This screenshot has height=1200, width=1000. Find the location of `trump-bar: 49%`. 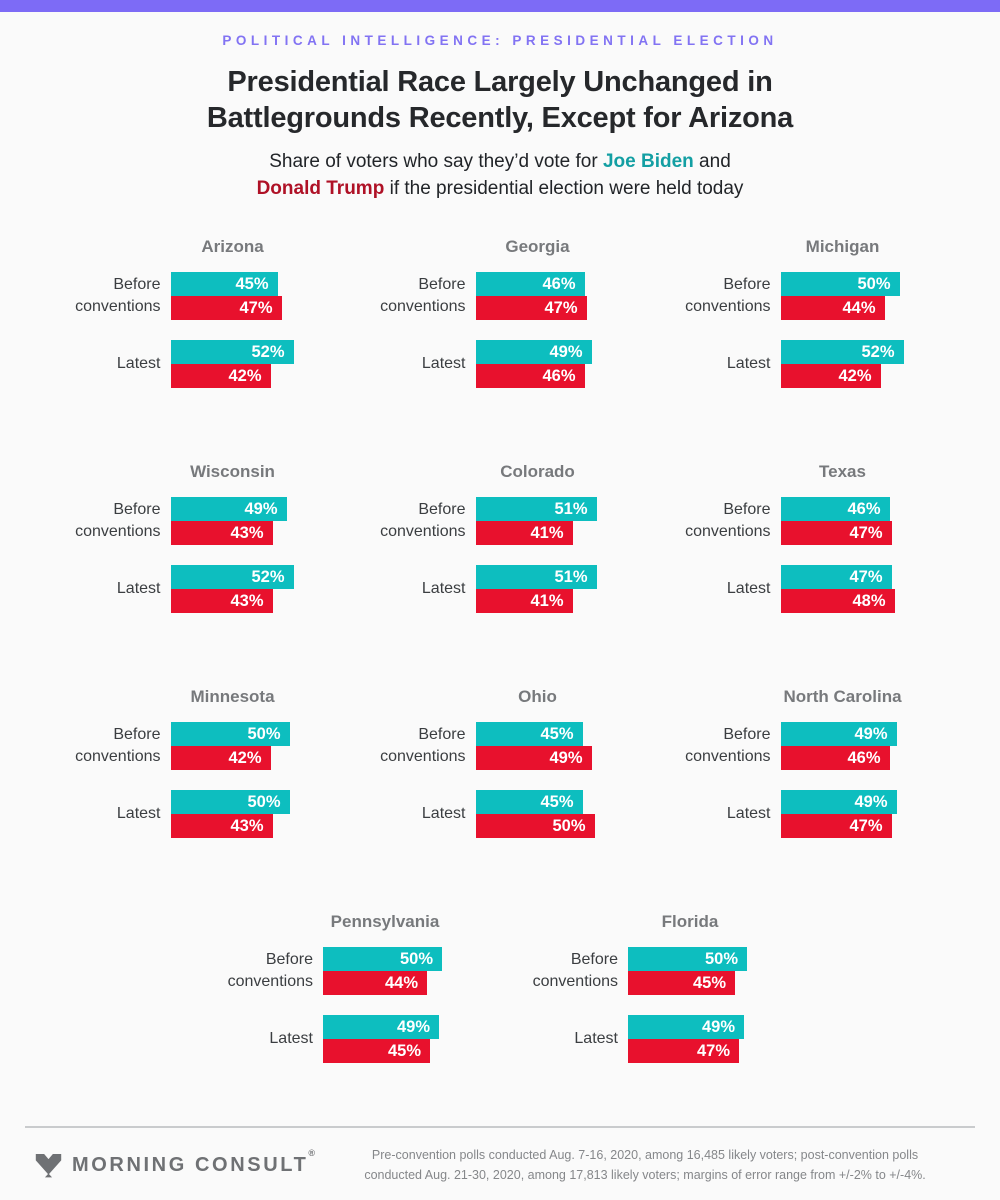

trump-bar: 49% is located at coordinates (533, 758).